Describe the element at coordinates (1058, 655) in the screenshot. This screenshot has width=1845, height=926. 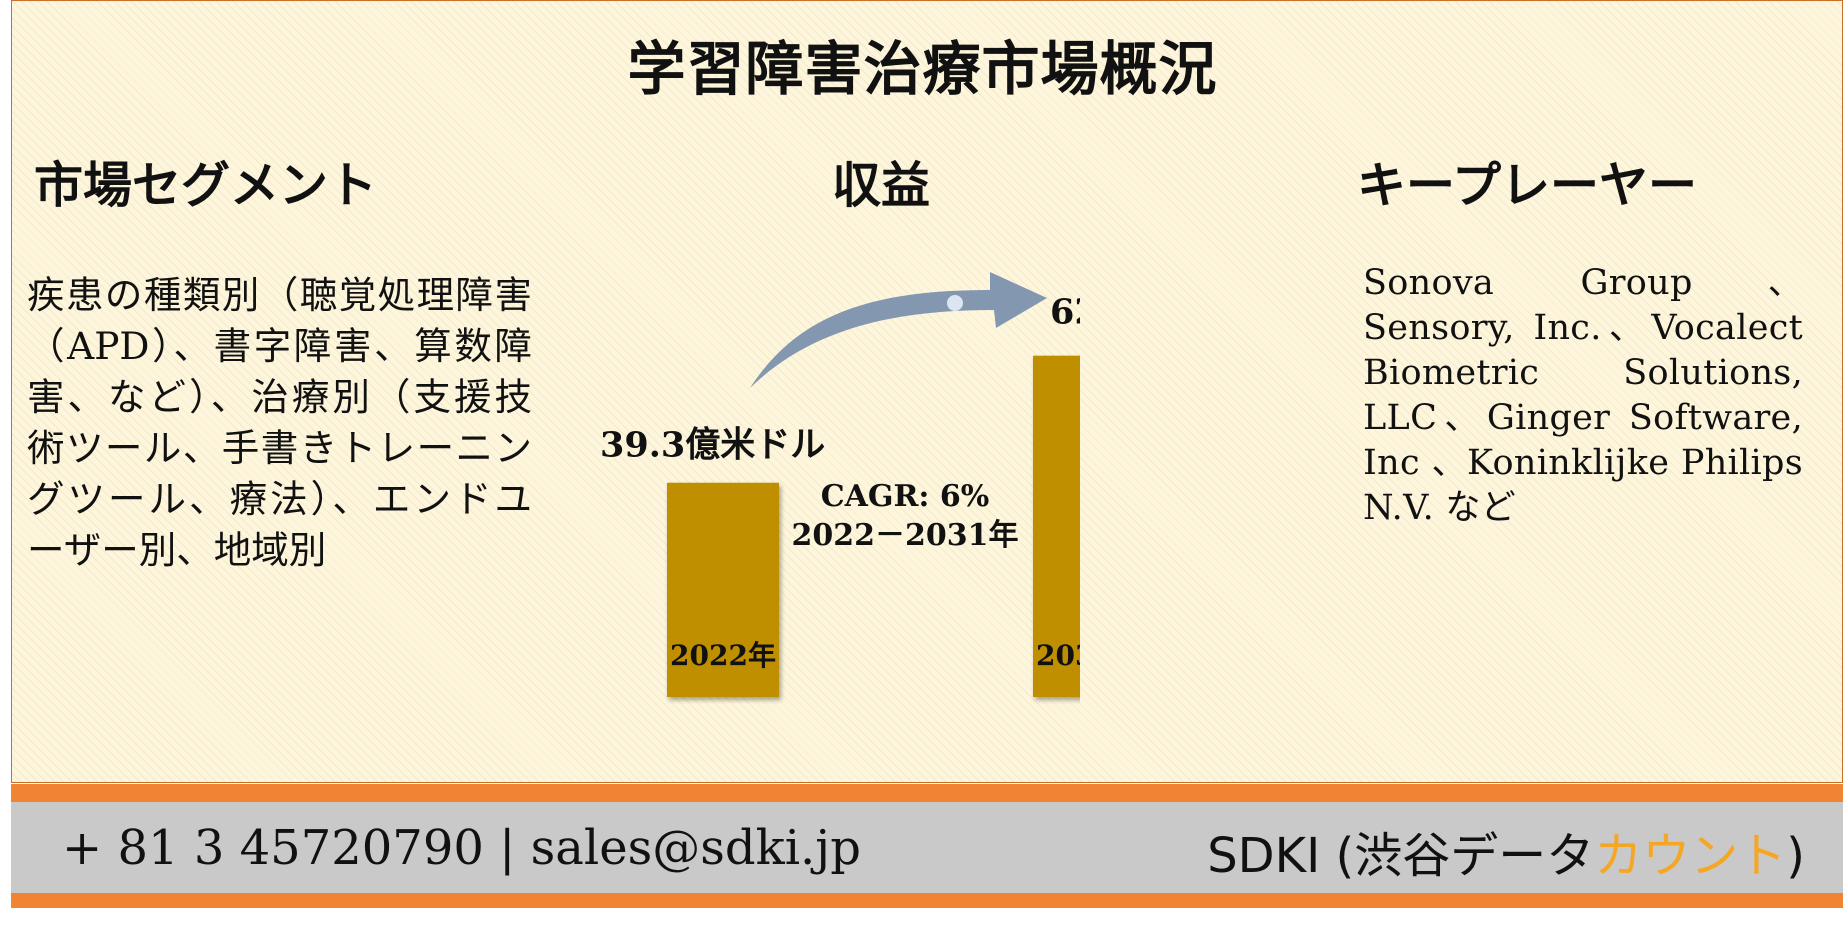
I see `category-label-1: 2031年` at that location.